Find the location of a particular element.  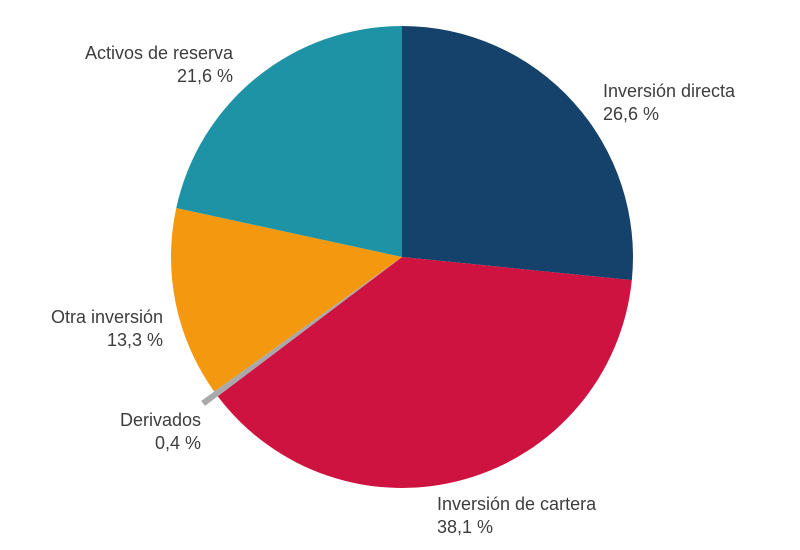

slice-name: Inversión directa is located at coordinates (669, 91).